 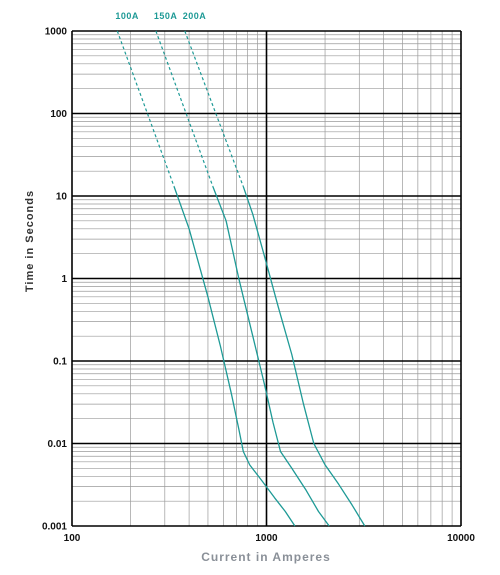 I want to click on series-dashed-150a, so click(x=184, y=108).